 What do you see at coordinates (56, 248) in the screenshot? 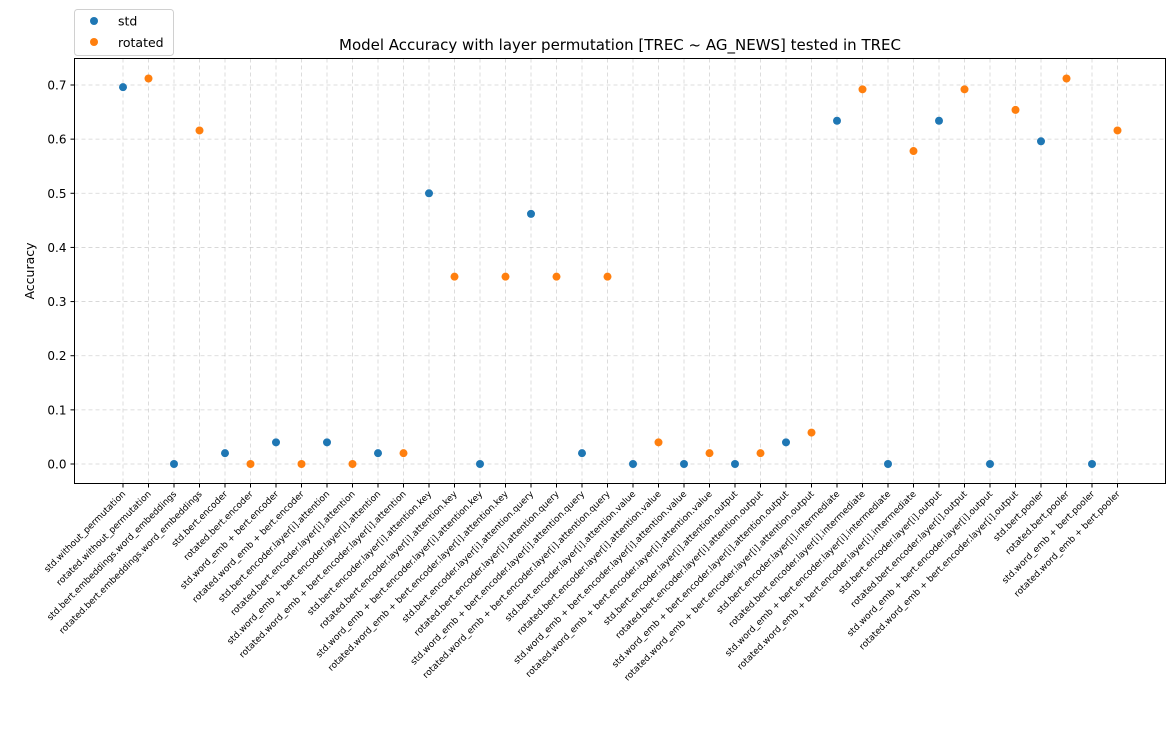
I see `y-tick-label: 0.4` at bounding box center [56, 248].